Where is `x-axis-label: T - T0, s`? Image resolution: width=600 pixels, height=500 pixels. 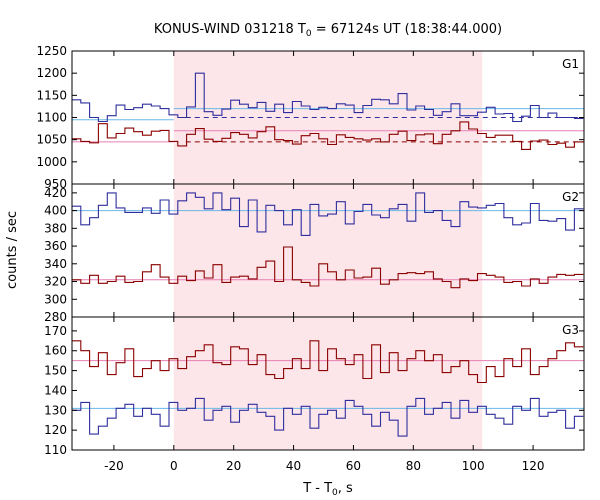
x-axis-label: T - T0, s is located at coordinates (327, 489).